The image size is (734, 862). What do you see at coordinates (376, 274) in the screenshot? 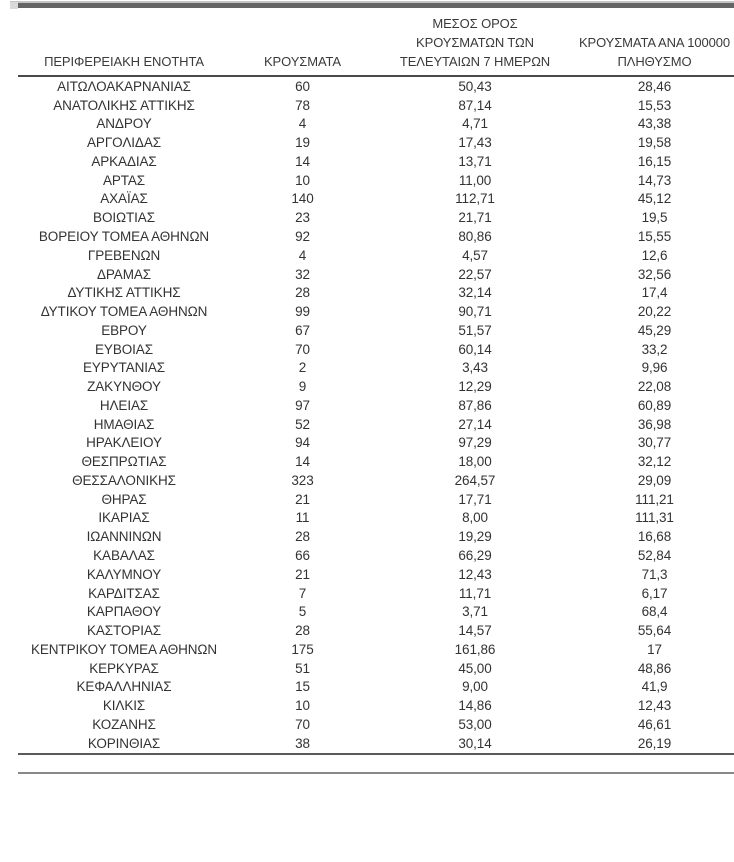
I see `table-row: ΔΡΑΜΑΣ 32 22,57 32,56` at bounding box center [376, 274].